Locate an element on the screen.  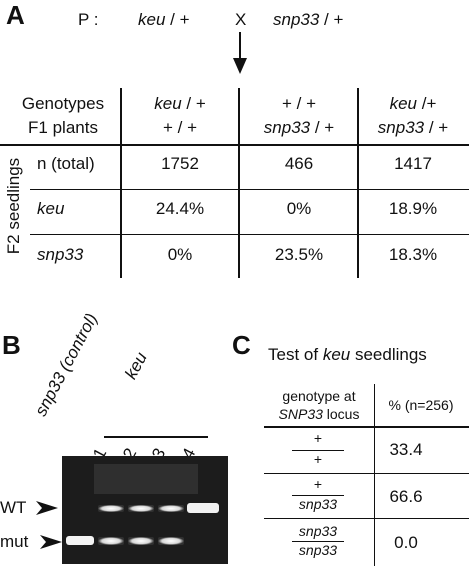
col3-top: keu /+ is located at coordinates (413, 104).